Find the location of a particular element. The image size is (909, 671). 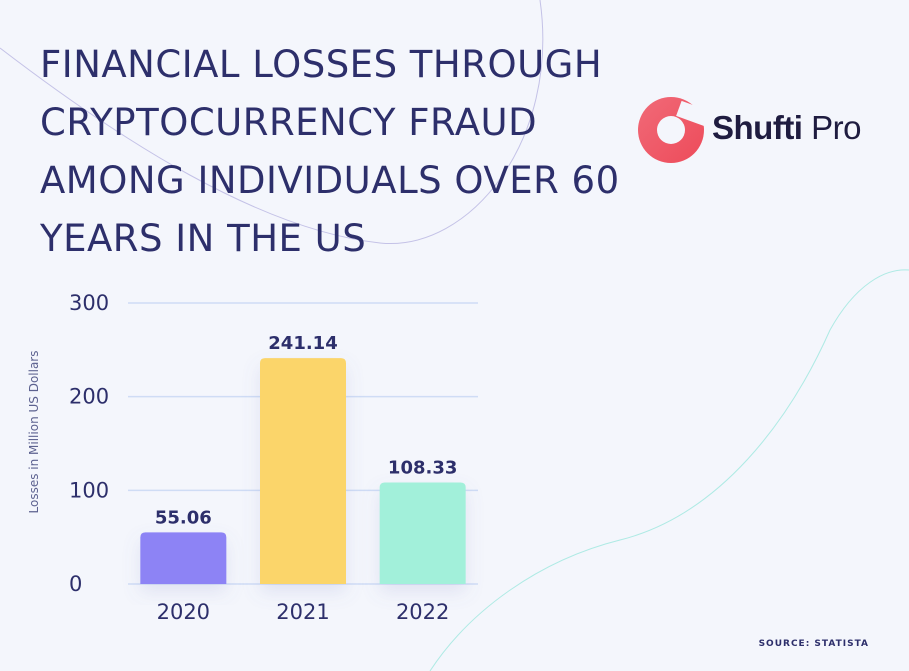

x-tick-label: 2020 is located at coordinates (183, 612).